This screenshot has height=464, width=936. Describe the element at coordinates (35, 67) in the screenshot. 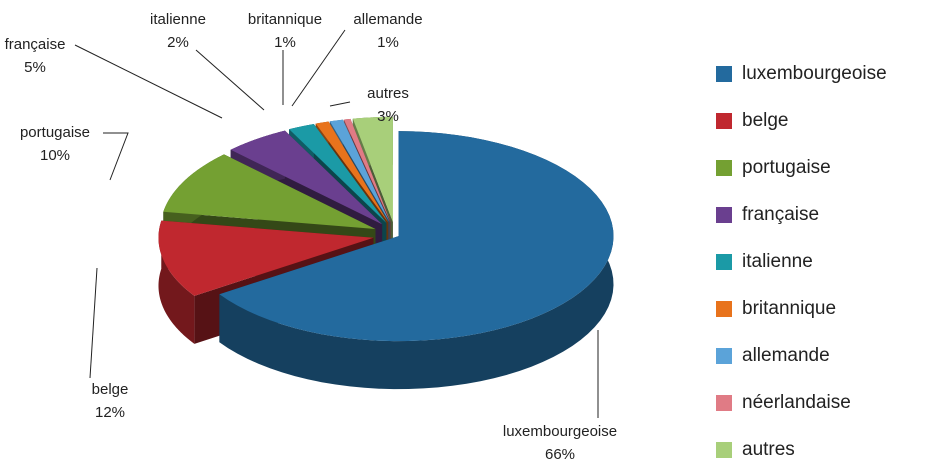

I see `data-label: 5%` at that location.